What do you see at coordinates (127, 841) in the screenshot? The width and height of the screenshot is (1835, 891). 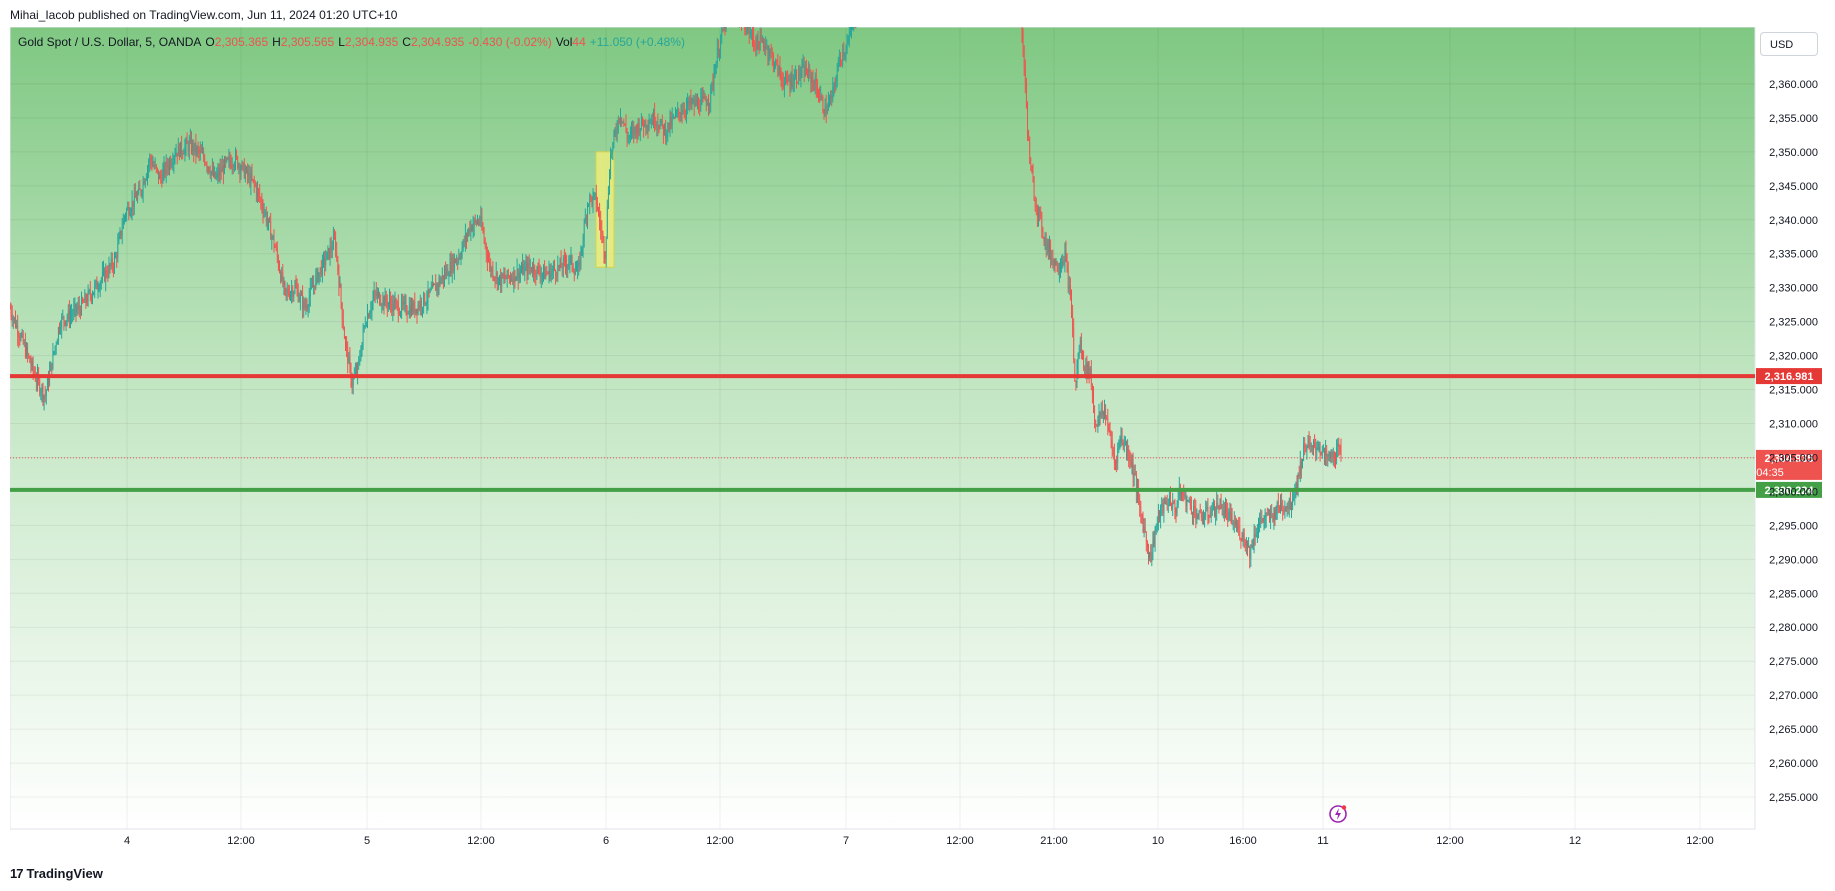 I see `x-tick-label: 4` at bounding box center [127, 841].